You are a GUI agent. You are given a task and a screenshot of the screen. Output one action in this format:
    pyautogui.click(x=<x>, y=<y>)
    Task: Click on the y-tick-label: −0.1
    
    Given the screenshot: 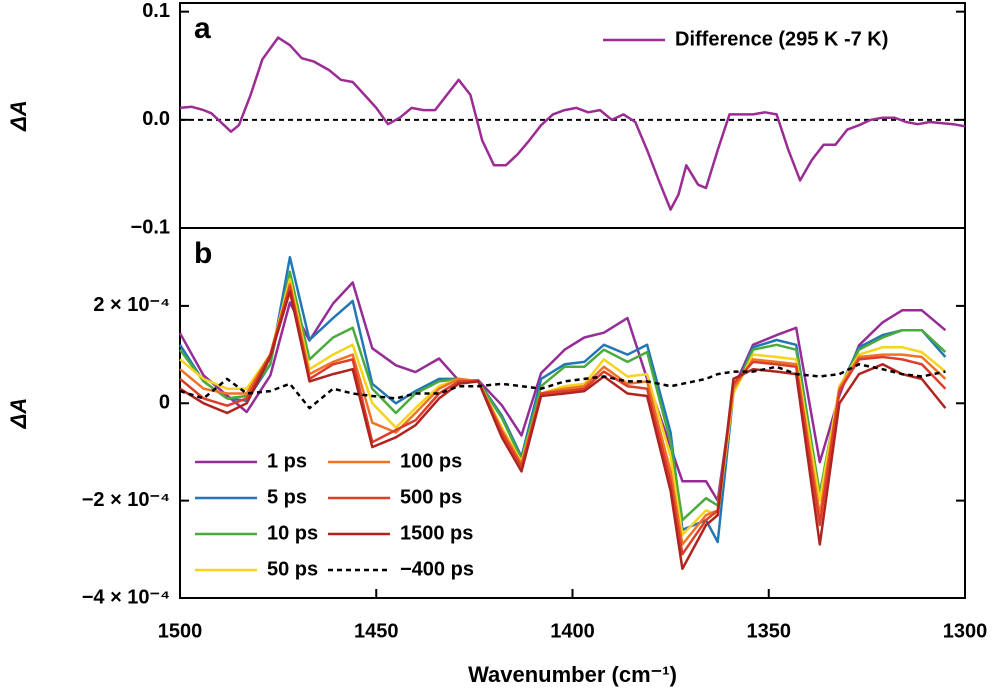 What is the action you would take?
    pyautogui.click(x=150, y=227)
    